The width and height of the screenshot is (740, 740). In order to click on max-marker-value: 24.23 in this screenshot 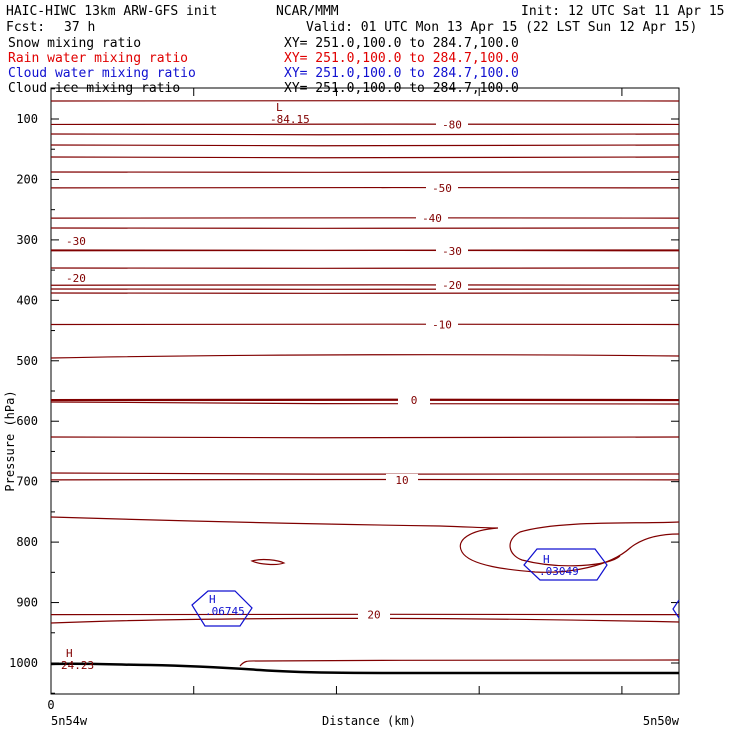, I will do `click(77, 665)`.